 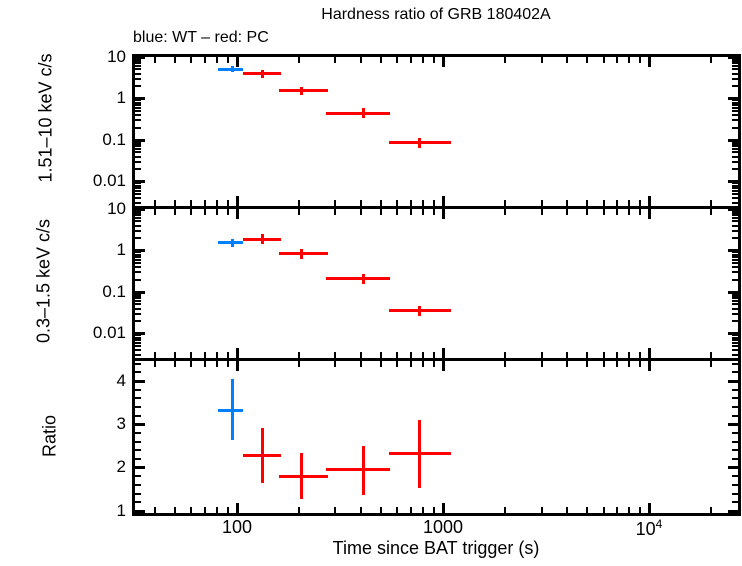 I want to click on y-axis-title-ratio: Ratio, so click(x=49, y=436).